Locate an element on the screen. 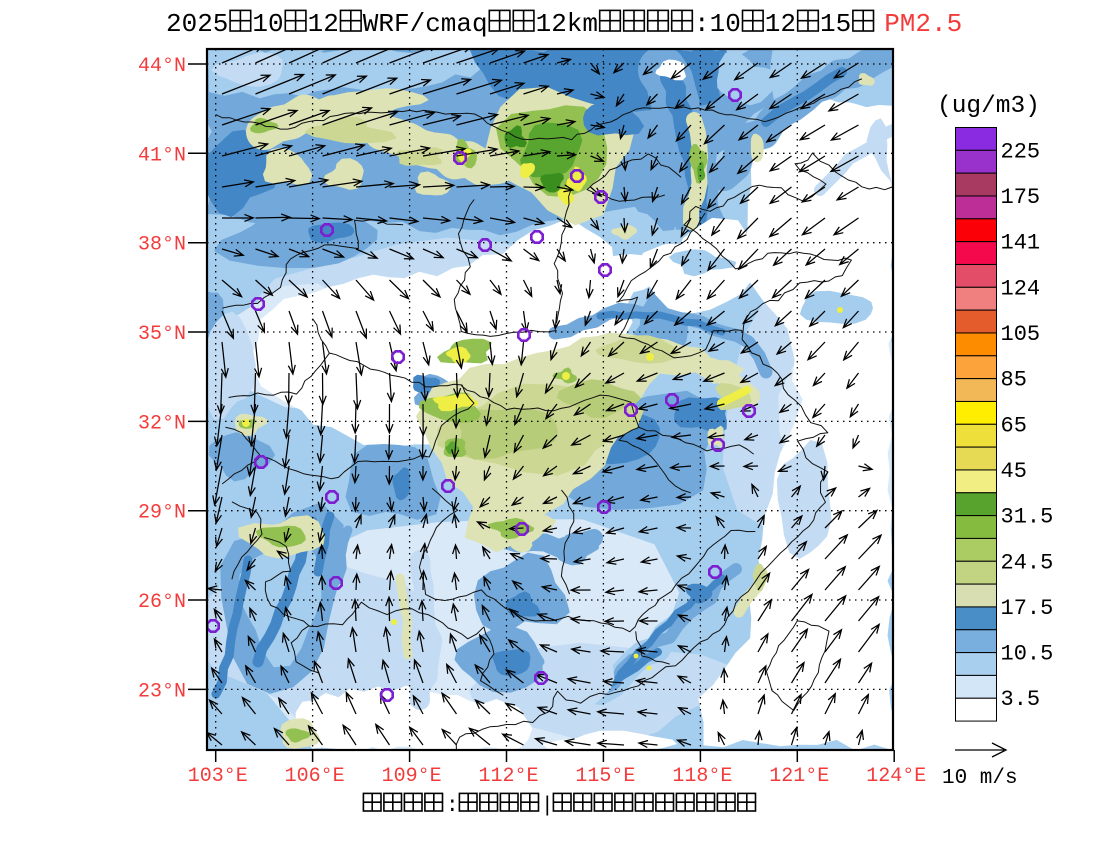 The height and width of the screenshot is (855, 1100). svg-text: 115°E is located at coordinates (605, 776).